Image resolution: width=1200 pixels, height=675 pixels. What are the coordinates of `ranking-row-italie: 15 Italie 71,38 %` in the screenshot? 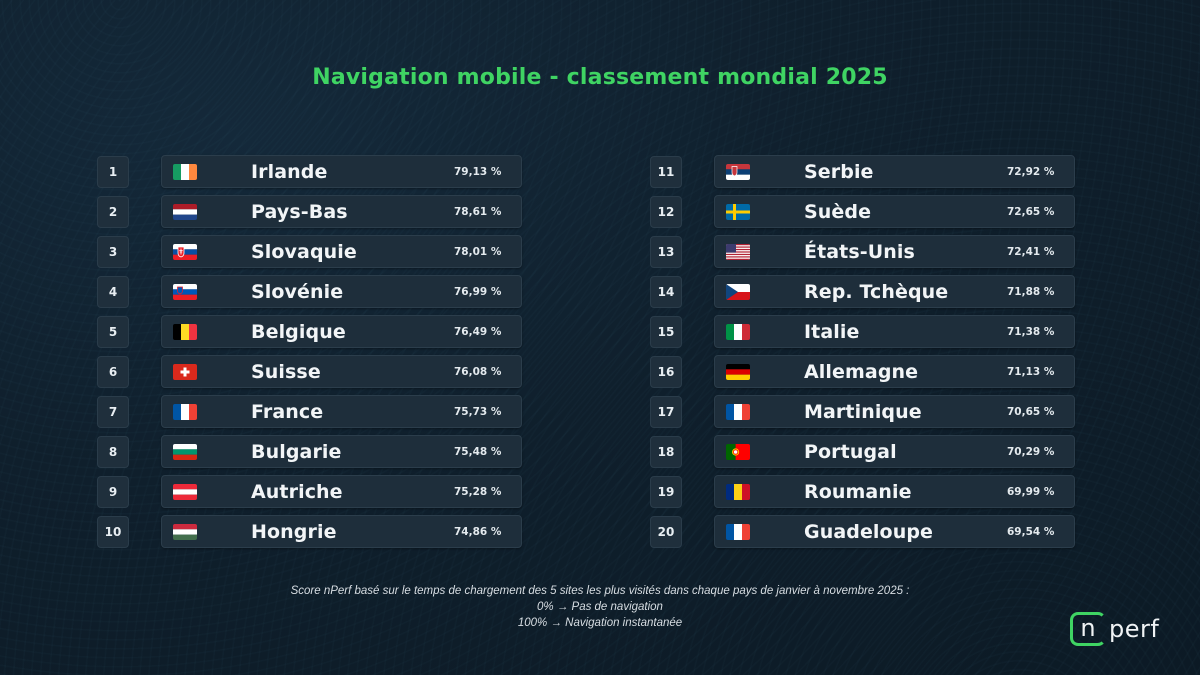 It's located at (862, 331).